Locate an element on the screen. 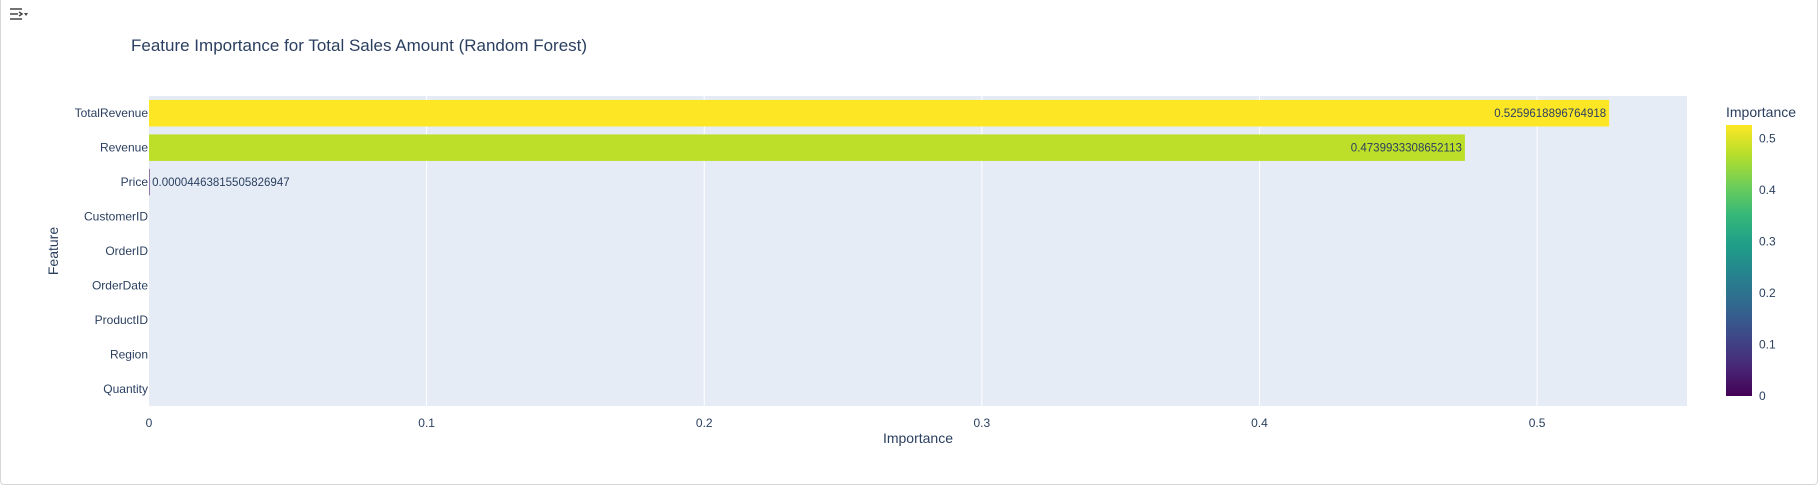 This screenshot has height=486, width=1818. y-axis-title: Feature is located at coordinates (53, 251).